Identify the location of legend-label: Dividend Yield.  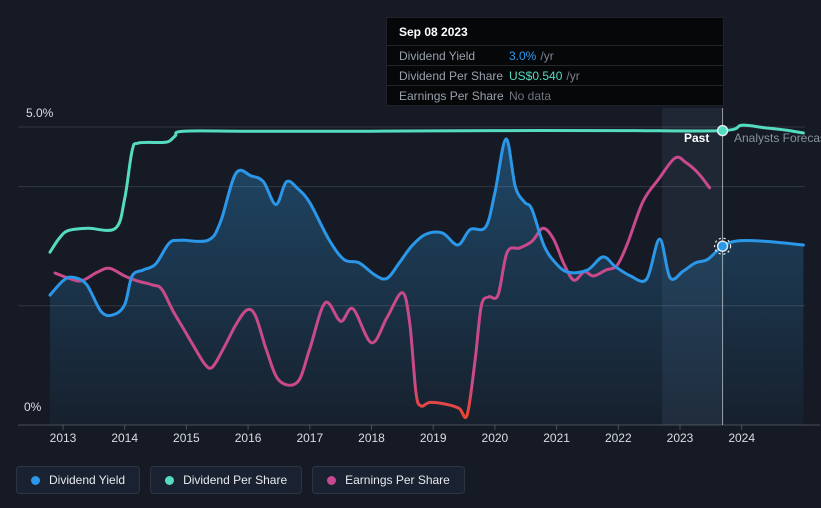
(87, 480).